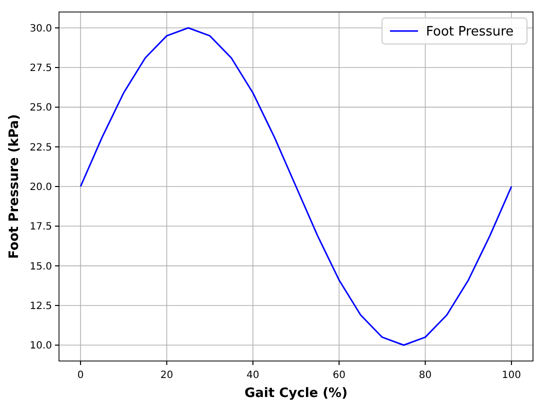  What do you see at coordinates (41, 227) in the screenshot?
I see `y-tick-label: 17.5` at bounding box center [41, 227].